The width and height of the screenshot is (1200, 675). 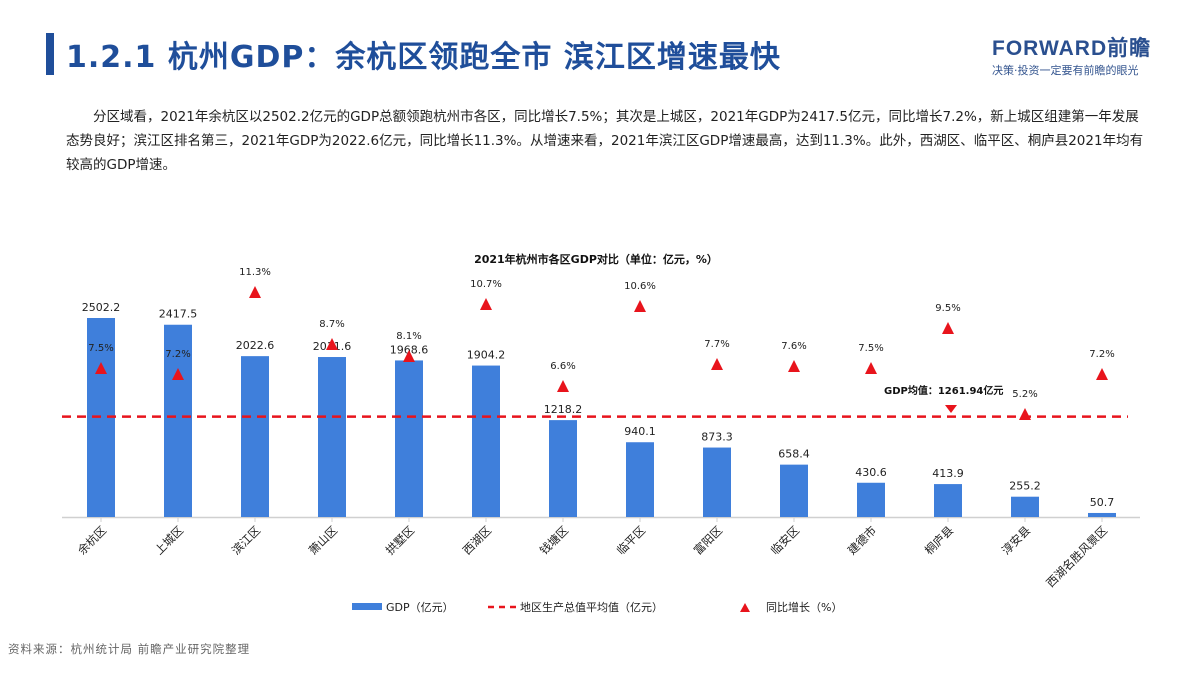 I want to click on legend-triangle-icon, so click(x=745, y=607).